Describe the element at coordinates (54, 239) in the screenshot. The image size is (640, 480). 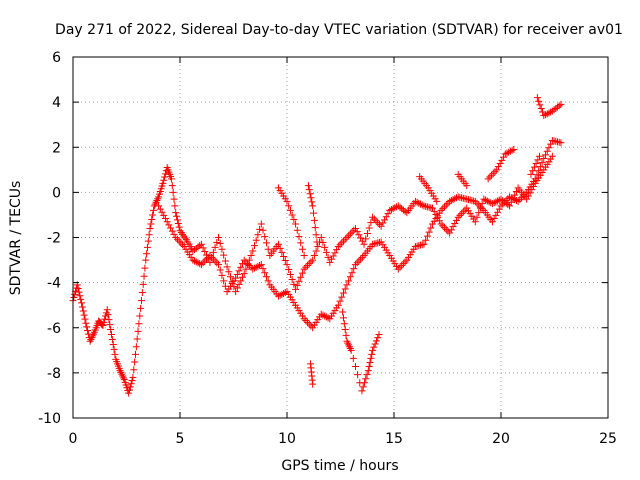
I see `y-tick-label: -2` at that location.